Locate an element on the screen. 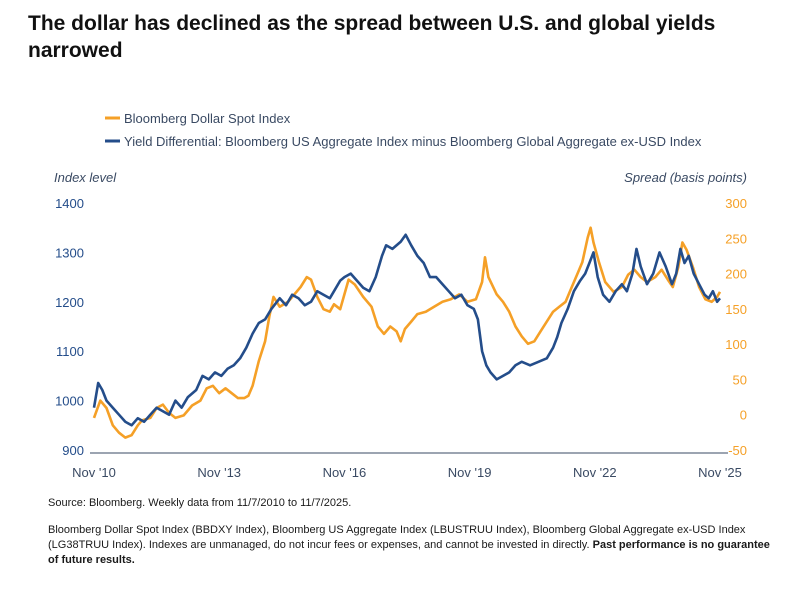 The image size is (808, 596). left-axis-label: Index level is located at coordinates (85, 177).